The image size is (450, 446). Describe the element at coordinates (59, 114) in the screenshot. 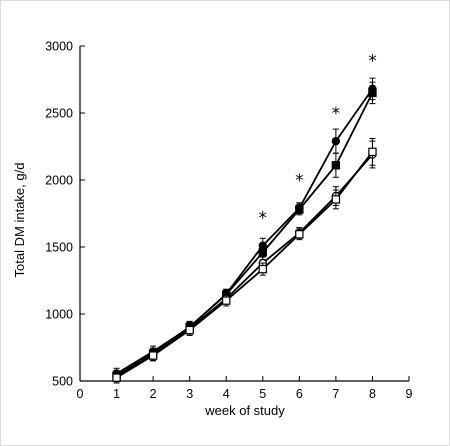

I see `y-tick-label: 2500` at that location.